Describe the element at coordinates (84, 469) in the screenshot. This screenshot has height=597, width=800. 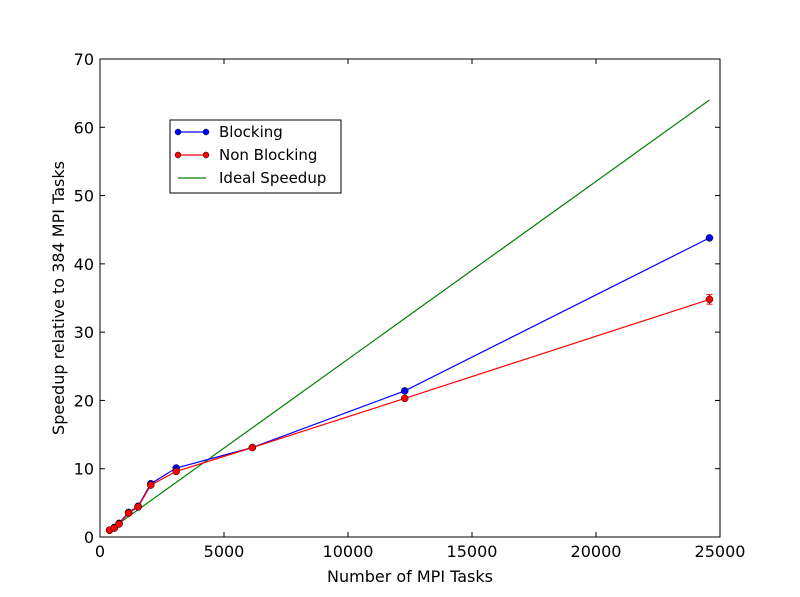
I see `y-tick-label: 10` at that location.